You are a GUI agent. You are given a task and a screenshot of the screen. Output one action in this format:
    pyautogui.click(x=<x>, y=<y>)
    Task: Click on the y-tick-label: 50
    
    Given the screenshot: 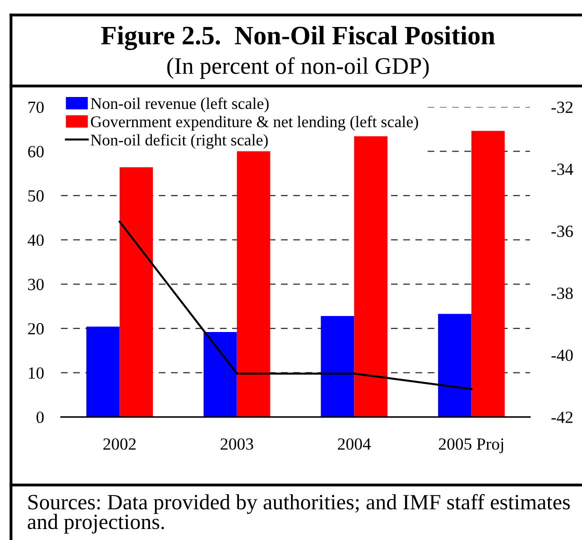 What is the action you would take?
    pyautogui.click(x=36, y=196)
    